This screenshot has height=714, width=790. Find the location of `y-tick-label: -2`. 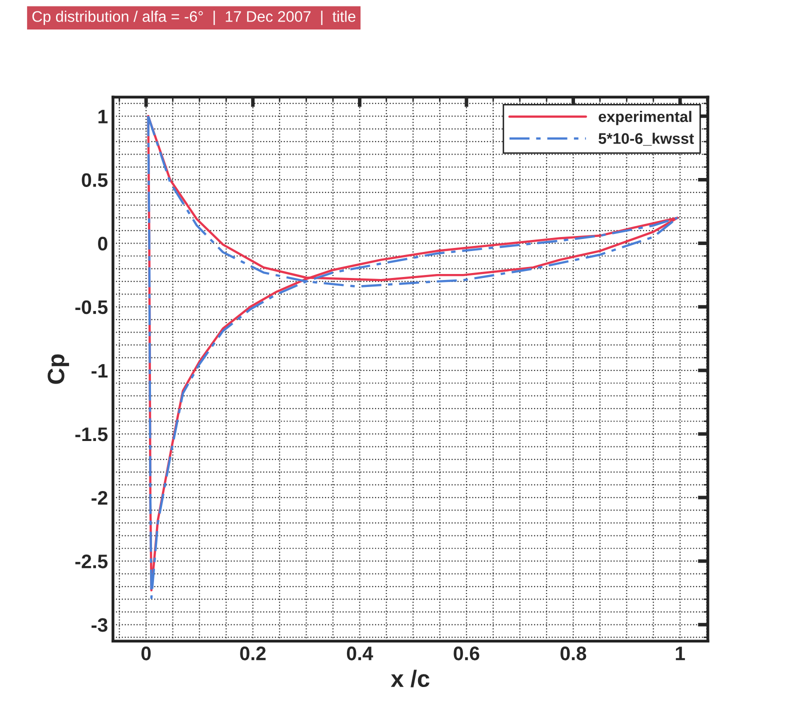

y-tick-label: -2 is located at coordinates (100, 497).